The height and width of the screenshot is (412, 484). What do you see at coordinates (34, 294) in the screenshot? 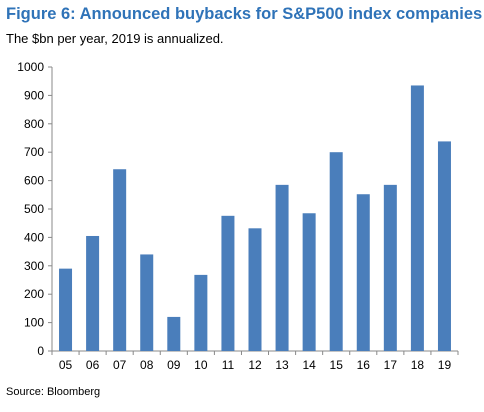
I see `y-tick-label: 200` at bounding box center [34, 294].